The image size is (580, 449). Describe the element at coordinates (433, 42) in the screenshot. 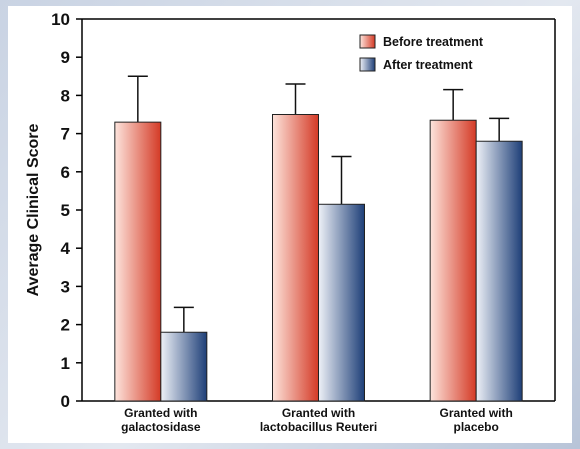

I see `legend-label: Before treatment` at that location.